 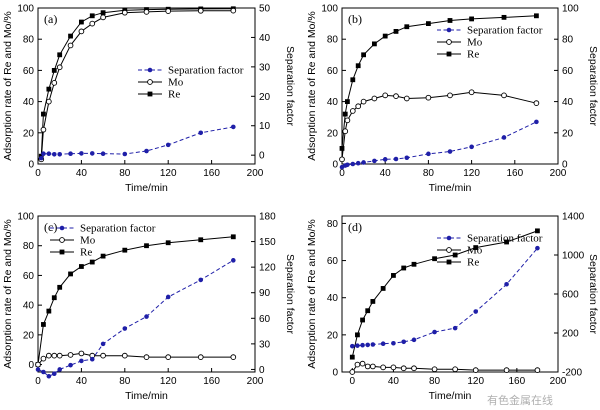 What do you see at coordinates (570, 9) in the screenshot?
I see `y2-tick-label: 100` at bounding box center [570, 9].